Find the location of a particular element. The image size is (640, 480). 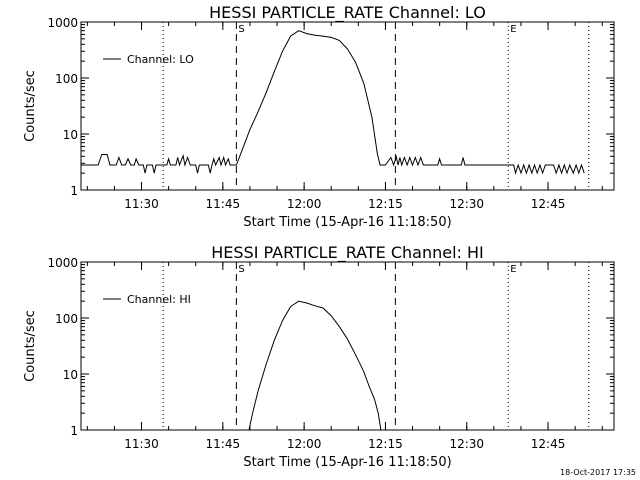

series-line is located at coordinates (315, 365).